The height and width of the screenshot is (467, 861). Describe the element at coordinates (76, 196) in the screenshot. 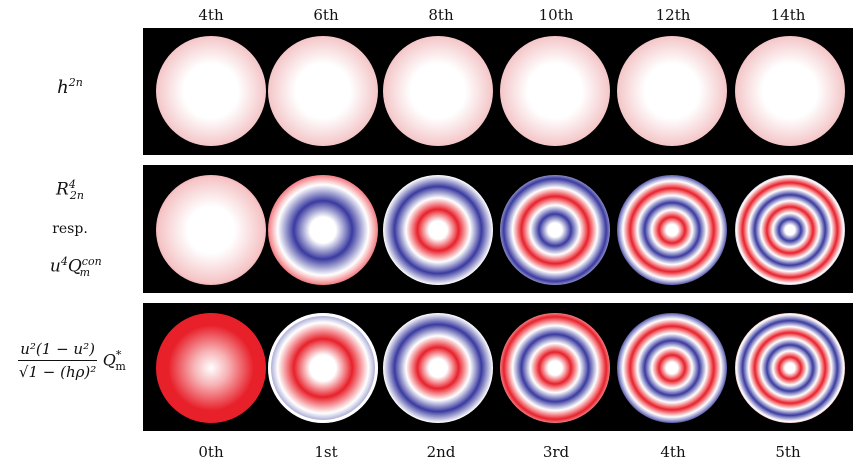

I see `row2-R-sub: 2n` at that location.